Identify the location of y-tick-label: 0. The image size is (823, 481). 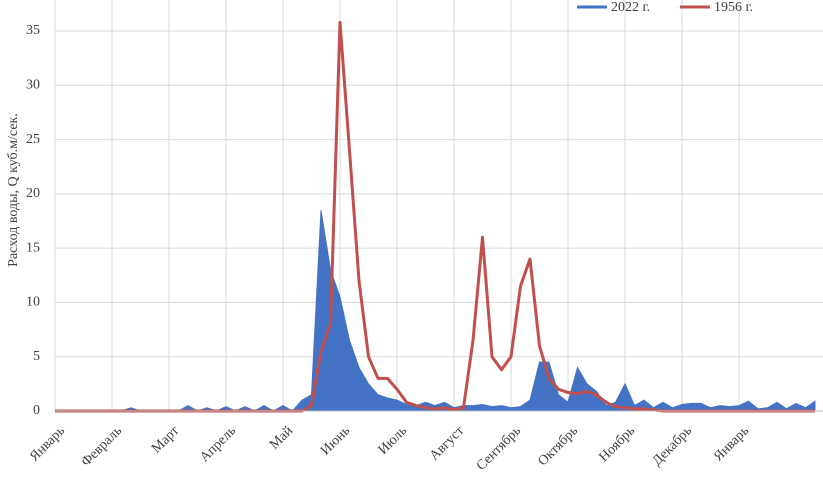
(36, 410).